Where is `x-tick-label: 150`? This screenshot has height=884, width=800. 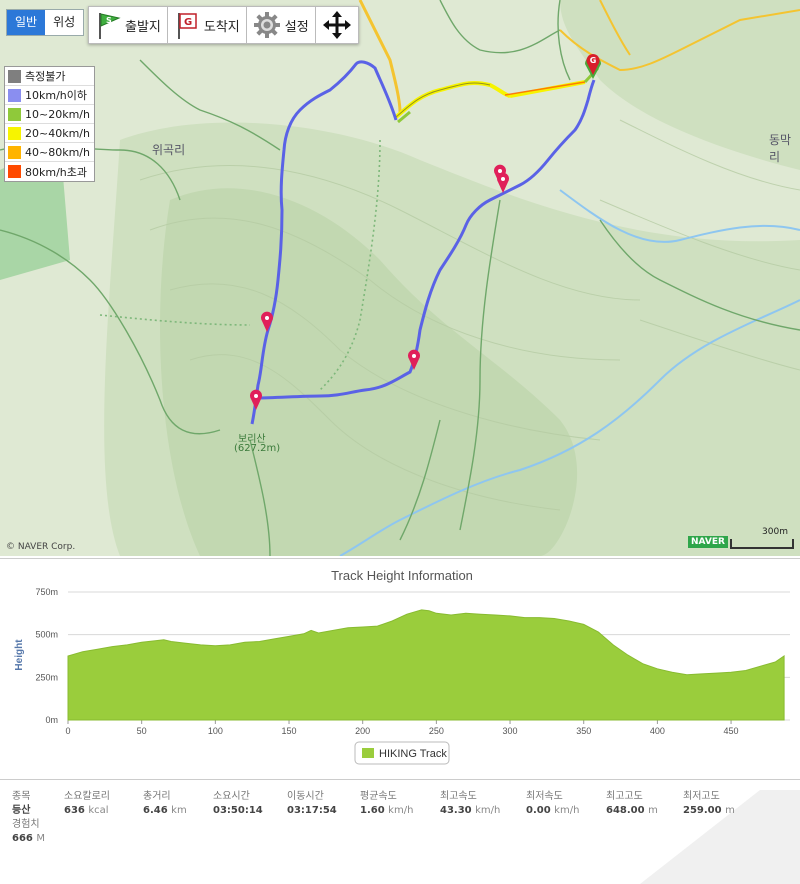 x-tick-label: 150 is located at coordinates (289, 731).